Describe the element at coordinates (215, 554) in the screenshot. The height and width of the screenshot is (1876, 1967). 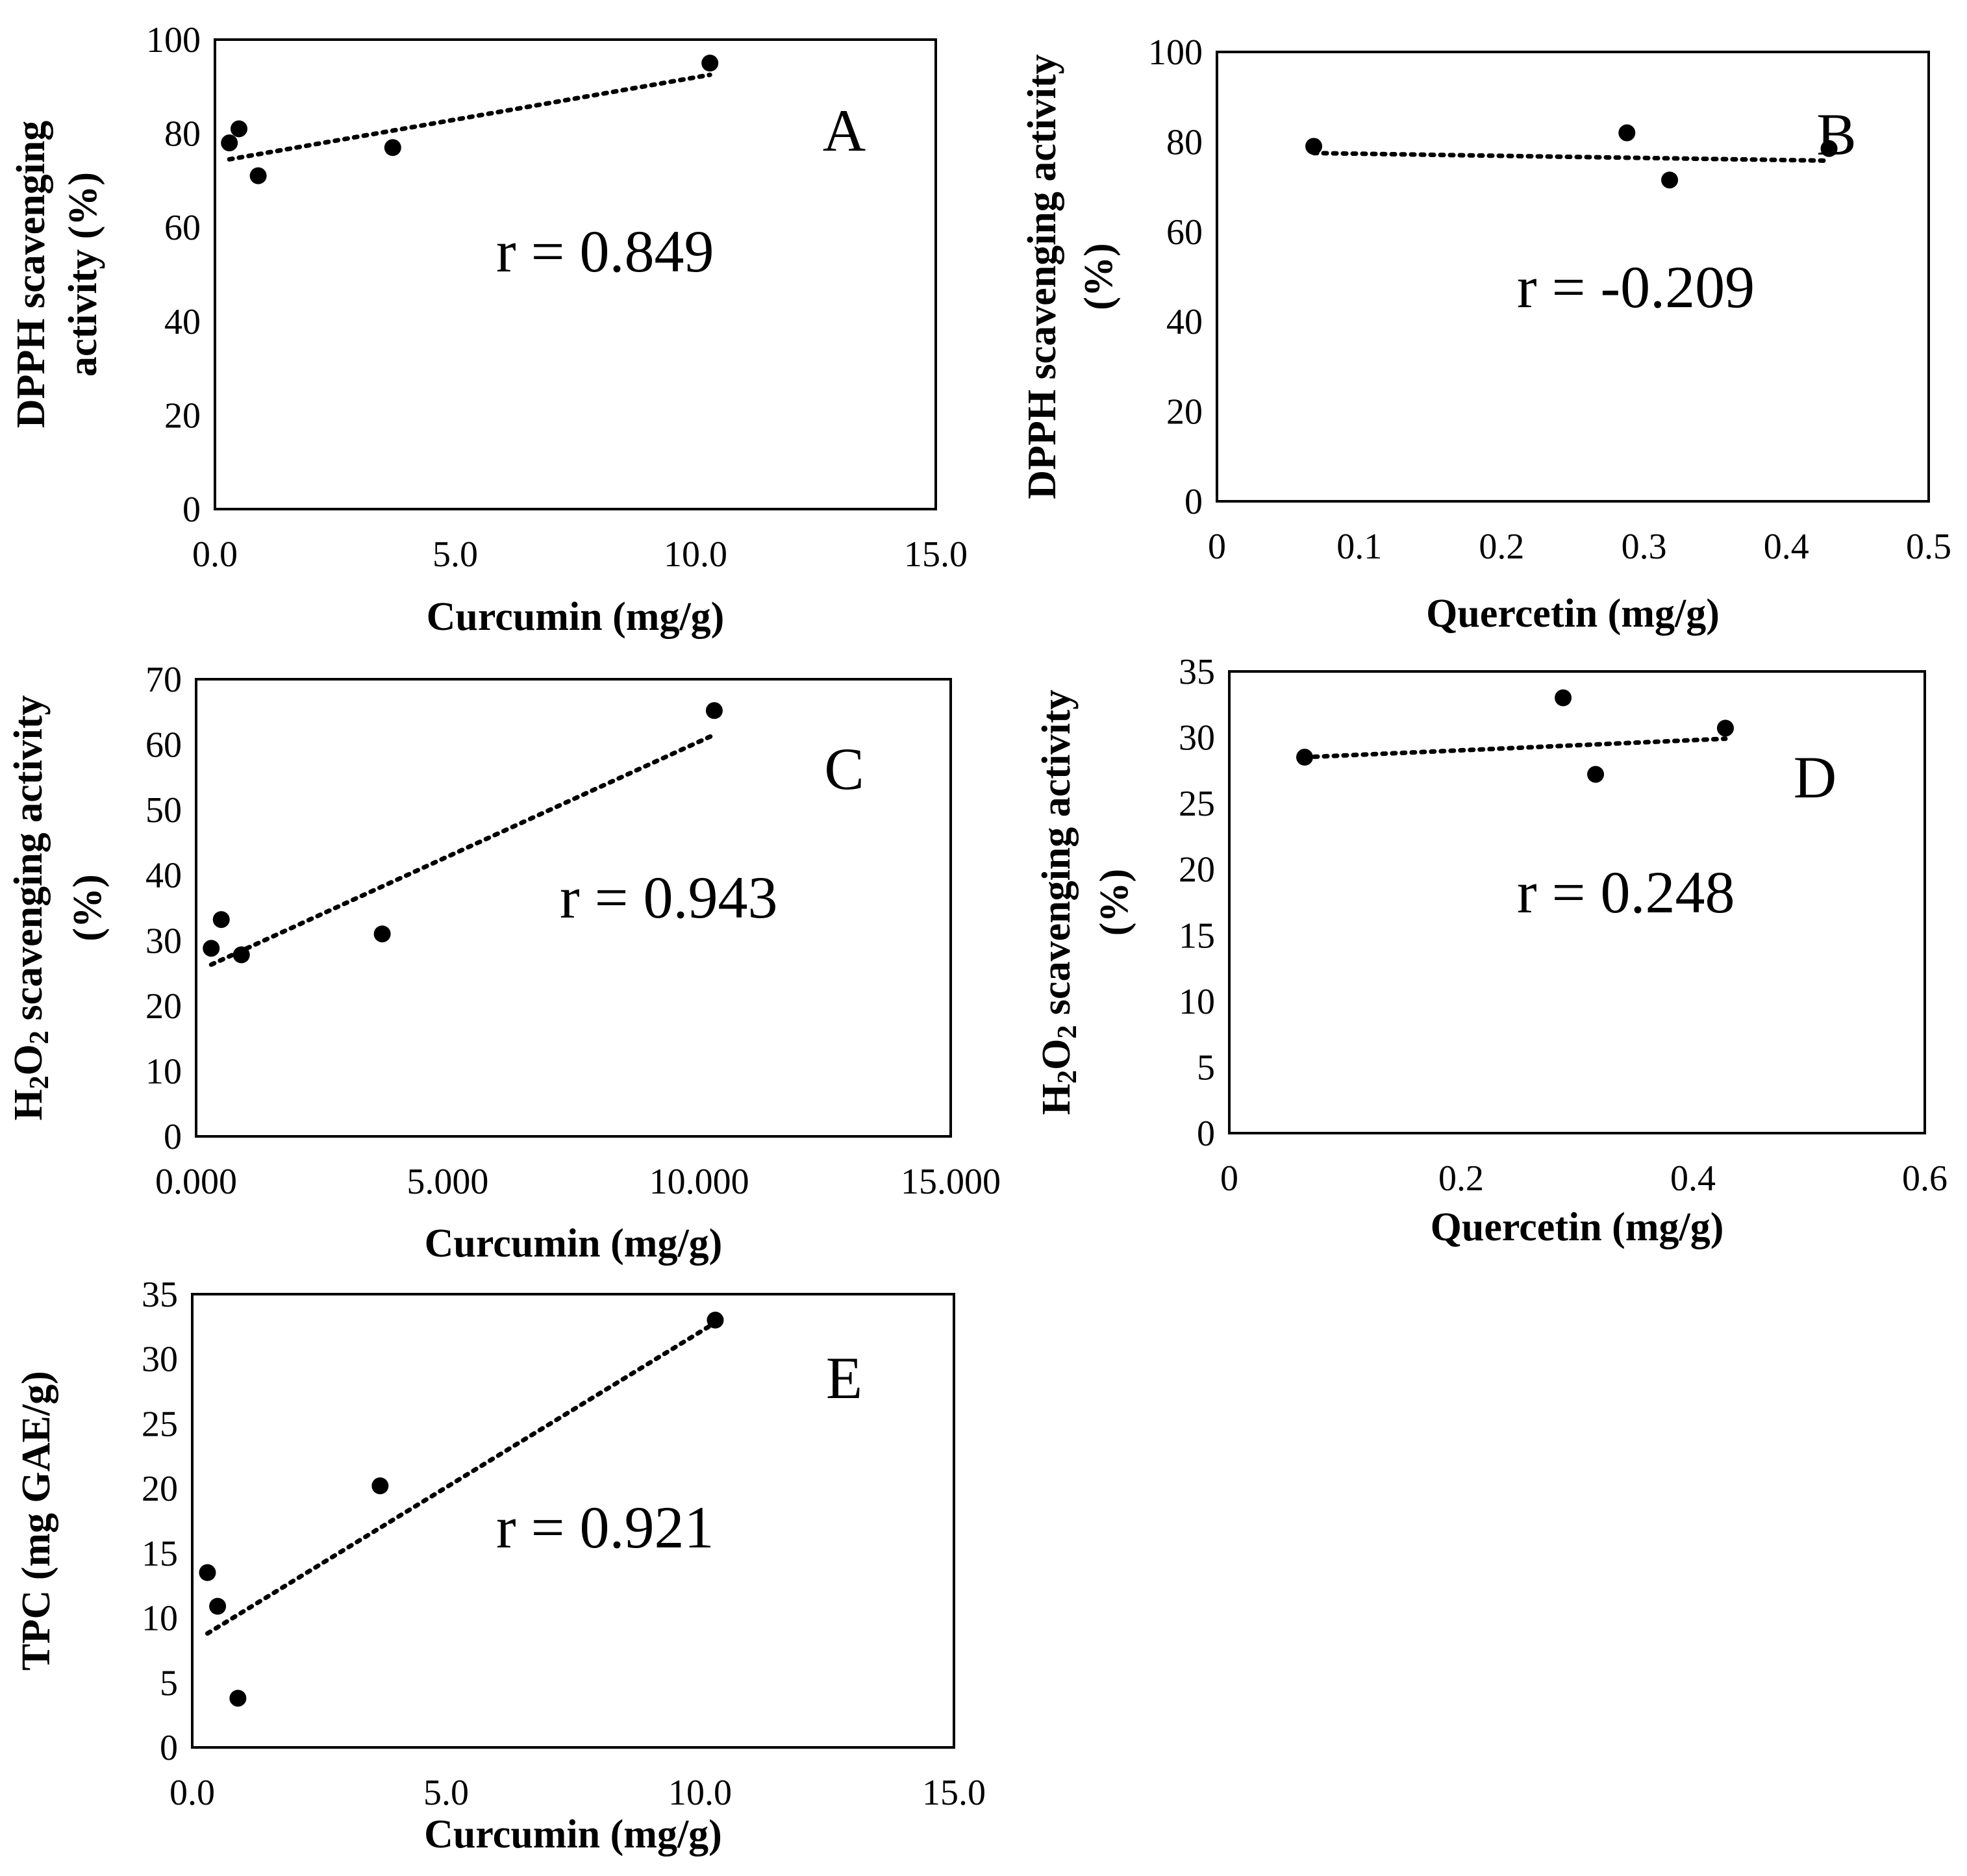
I see `x-tick-label: 0.0` at that location.